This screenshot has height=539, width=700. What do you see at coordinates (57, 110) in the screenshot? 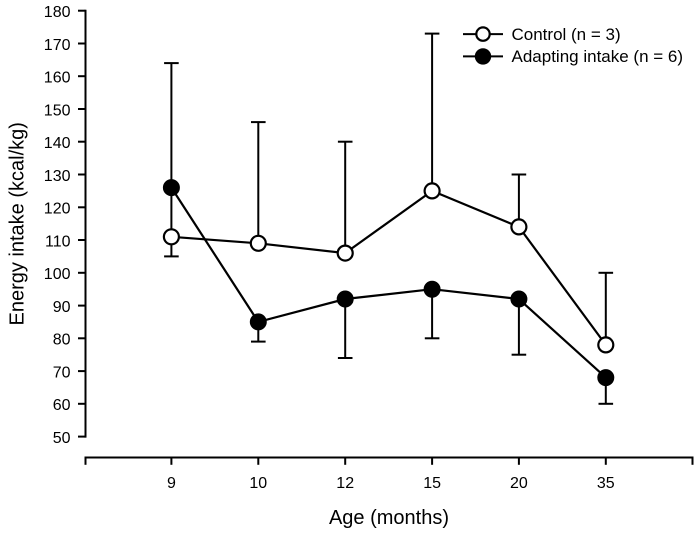
I see `svg-text: 150` at bounding box center [57, 110].